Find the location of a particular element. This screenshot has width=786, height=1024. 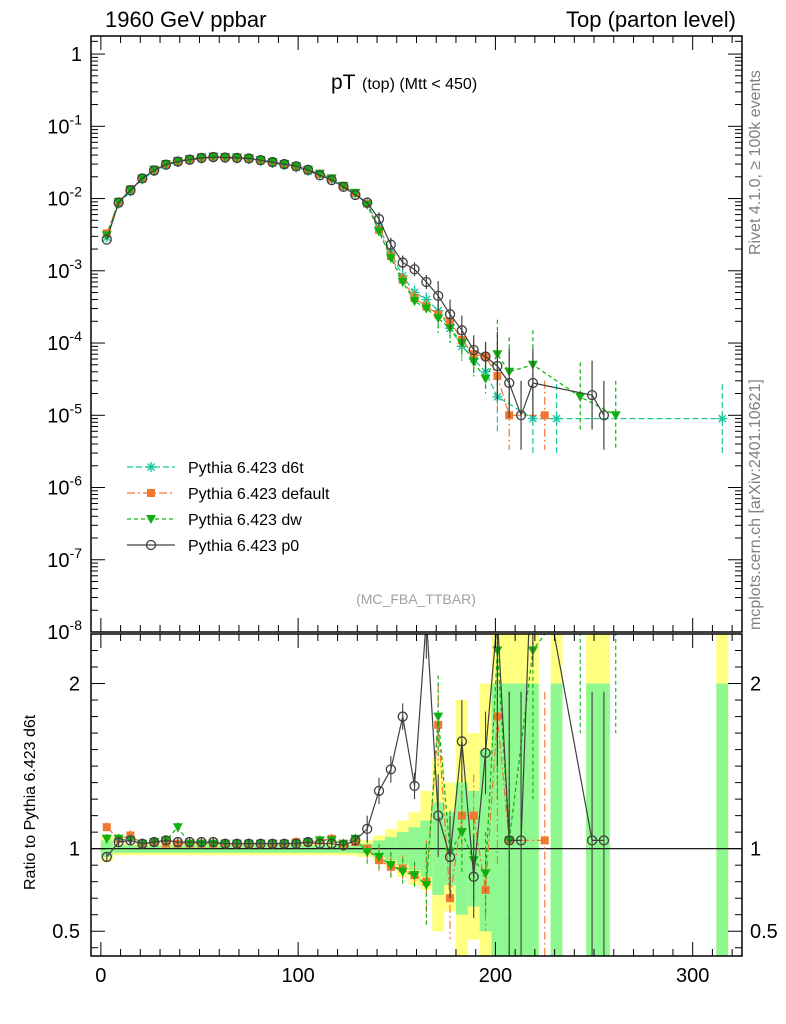

plot-title-sub: (top) (Mtt < 450) is located at coordinates (419, 84).